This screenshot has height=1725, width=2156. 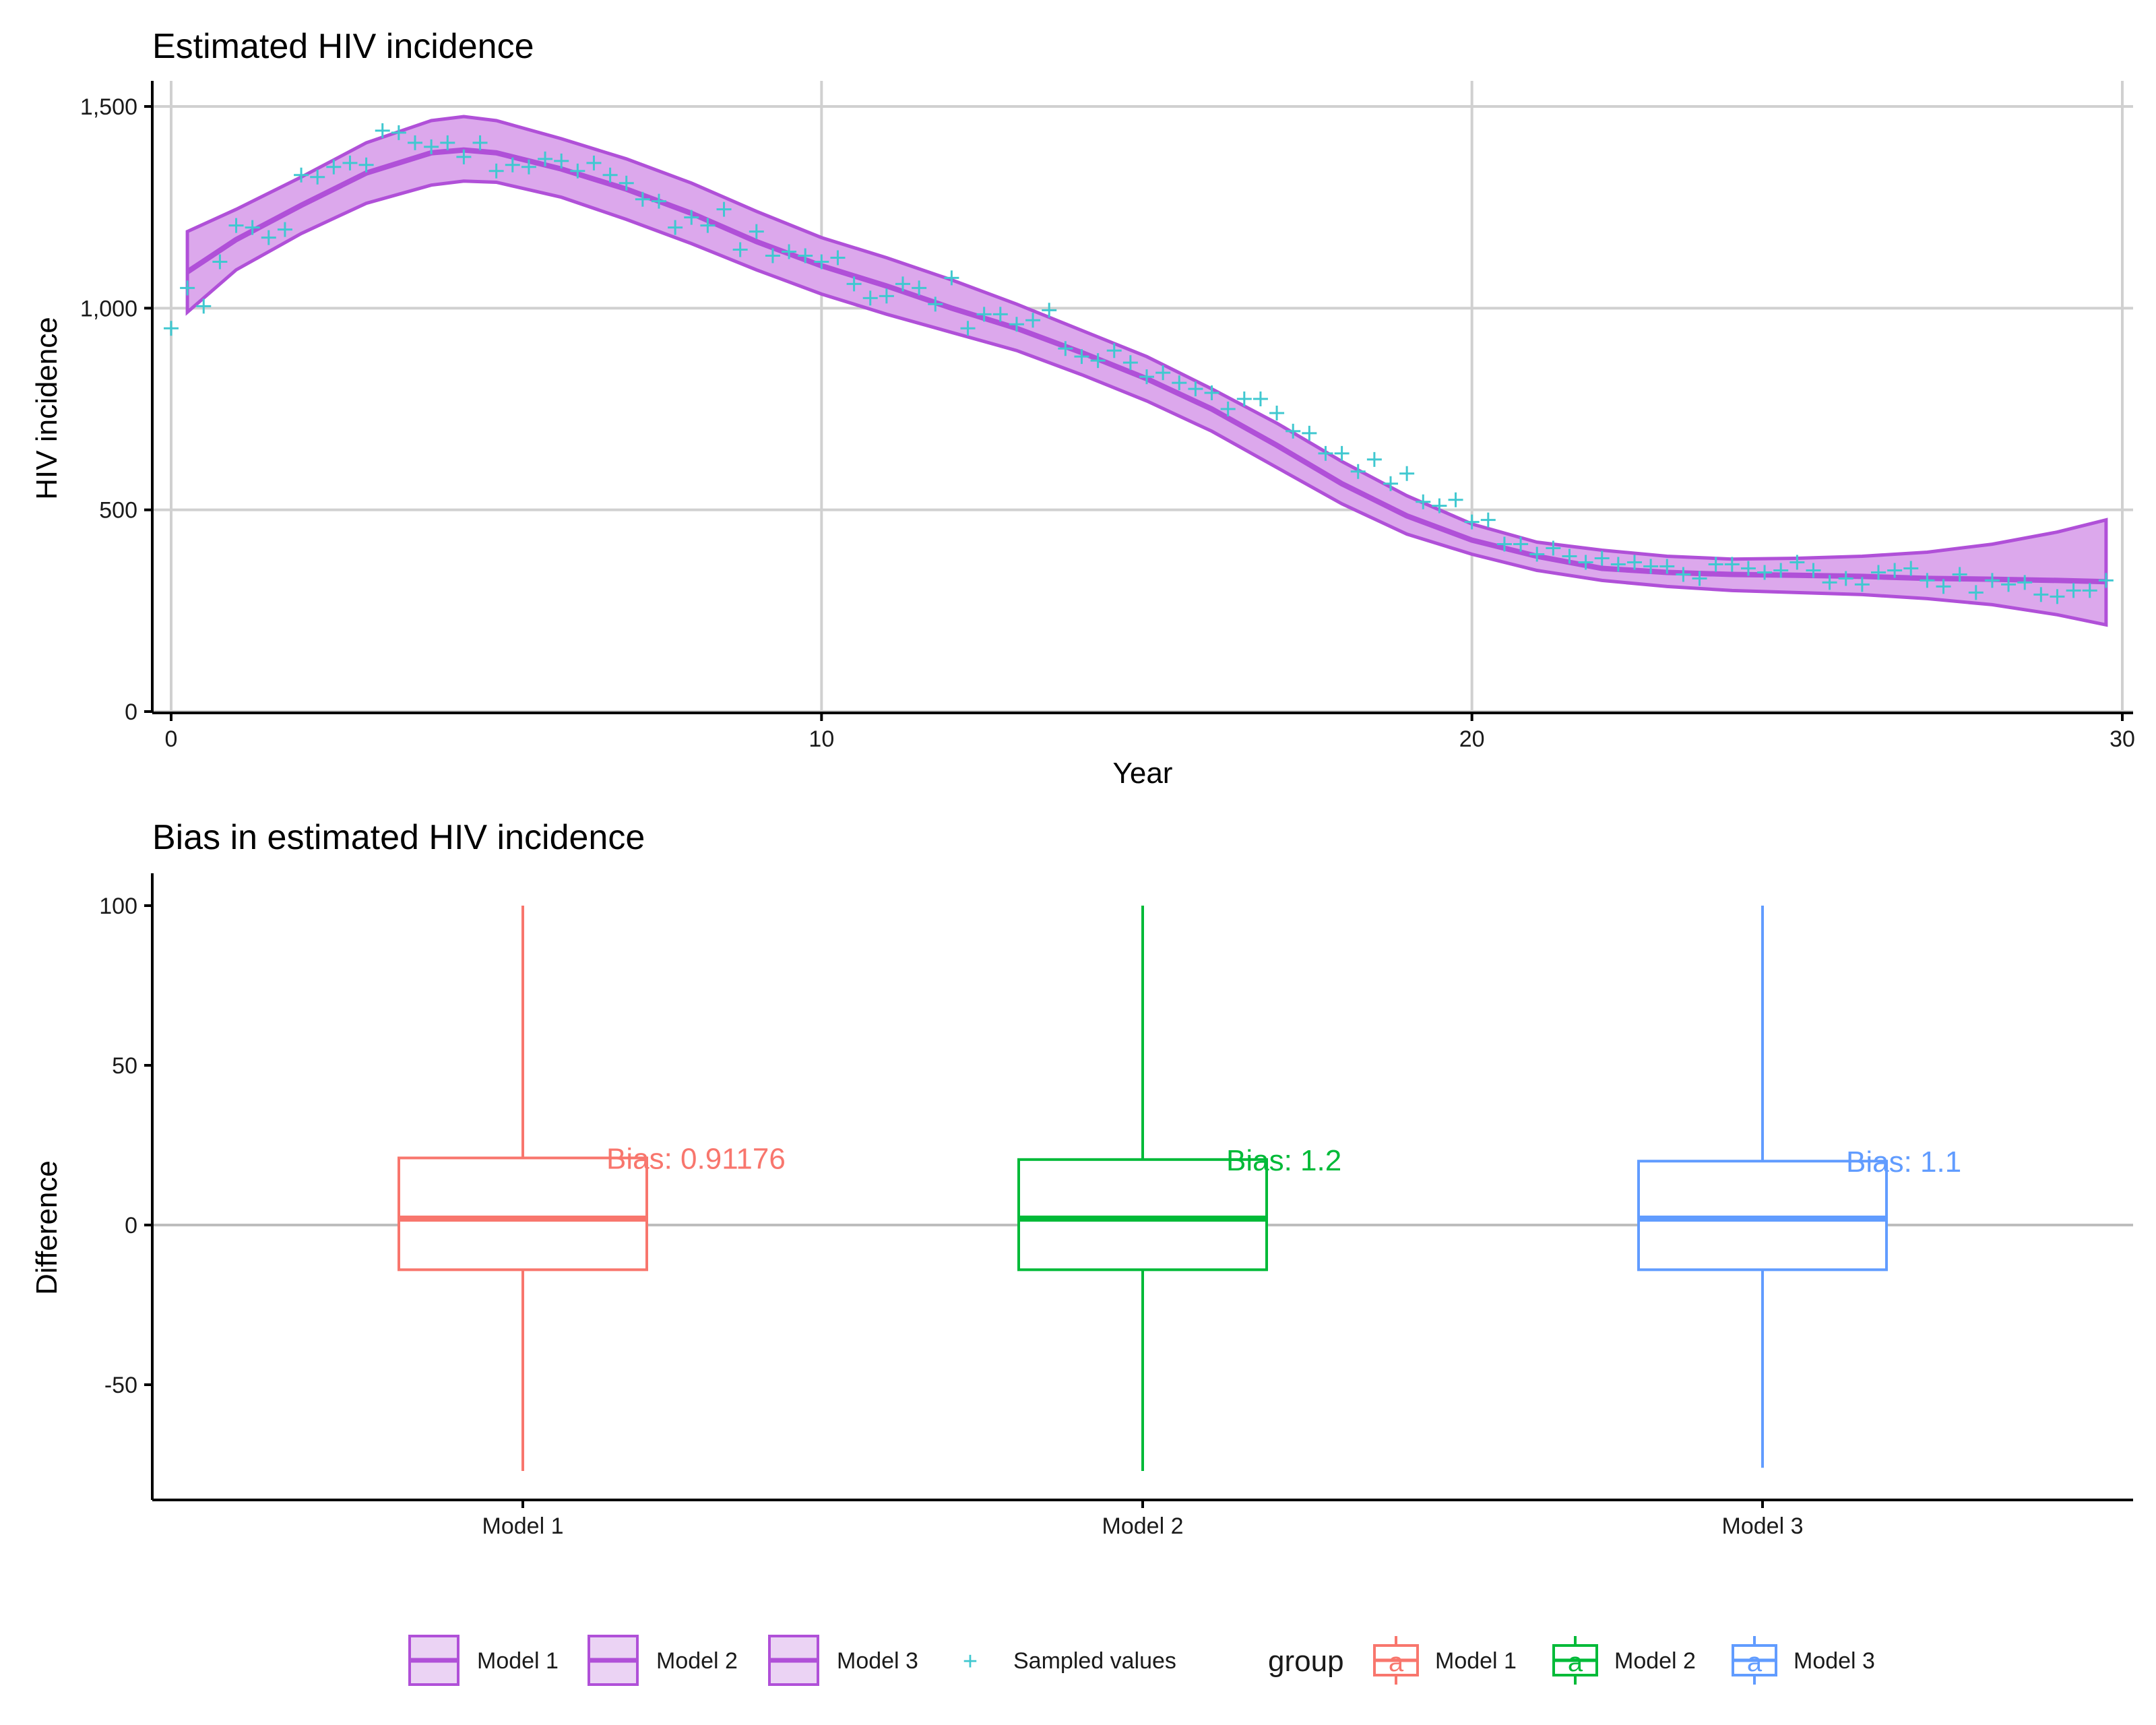 What do you see at coordinates (46, 1227) in the screenshot?
I see `bias-y-label: Difference` at bounding box center [46, 1227].